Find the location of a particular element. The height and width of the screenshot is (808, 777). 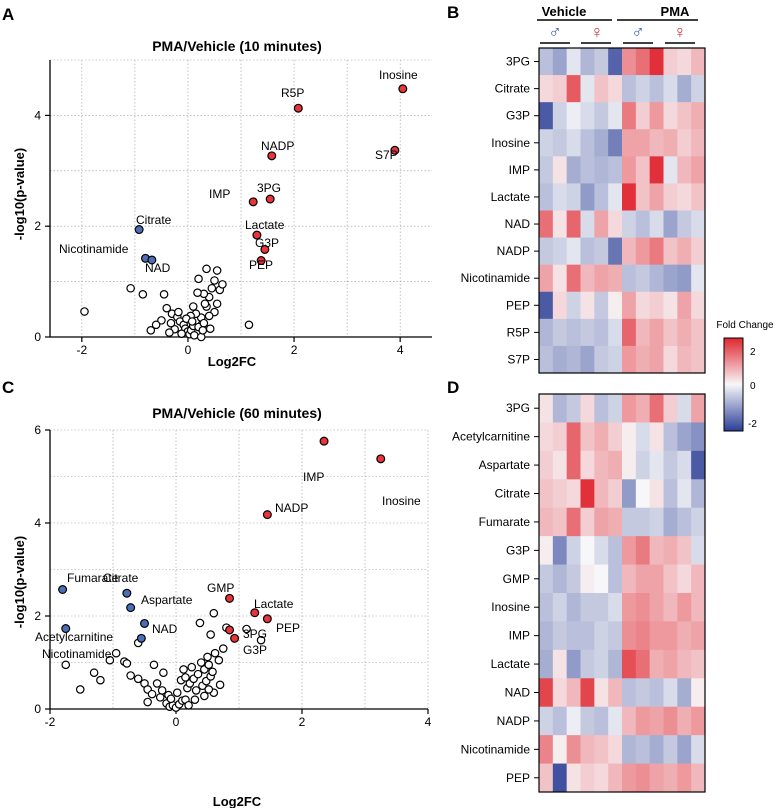

data-point-fumarate is located at coordinates (63, 589).